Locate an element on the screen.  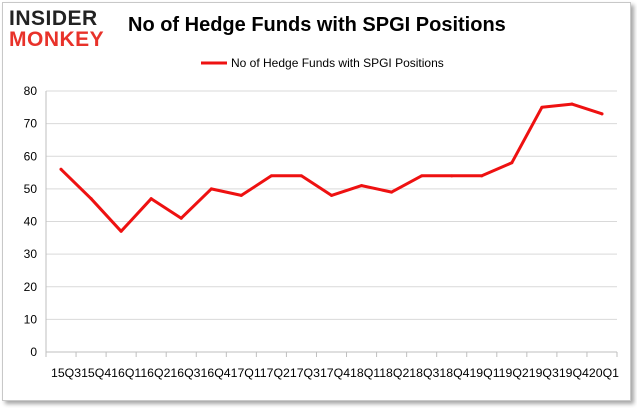
insider-monkey-logo: INSIDER MONKEY is located at coordinates (61, 30).